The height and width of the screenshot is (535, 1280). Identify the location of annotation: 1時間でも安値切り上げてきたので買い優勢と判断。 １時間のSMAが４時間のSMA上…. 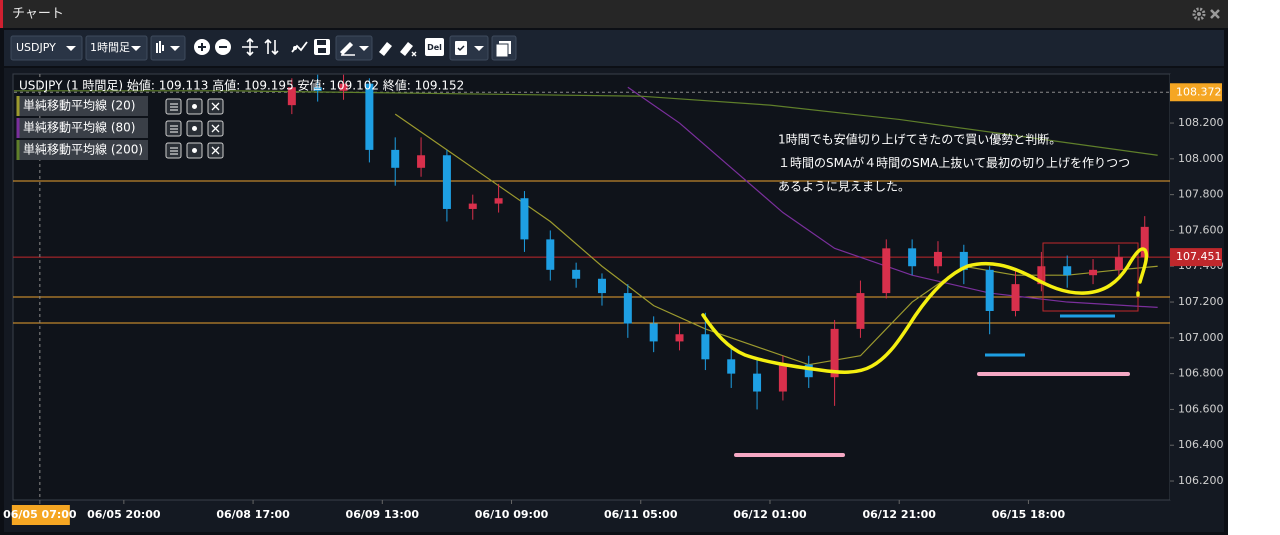
(954, 163).